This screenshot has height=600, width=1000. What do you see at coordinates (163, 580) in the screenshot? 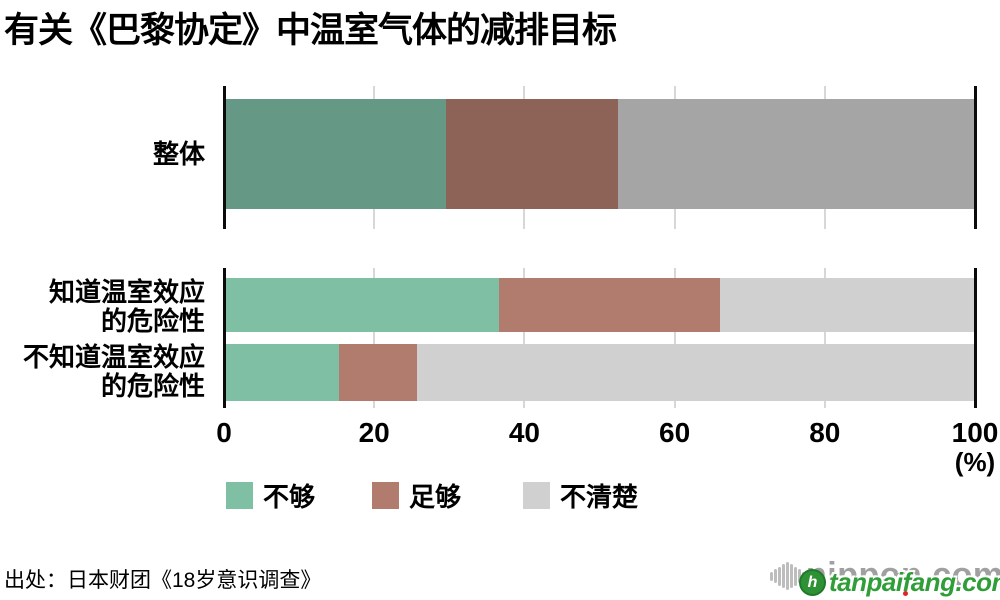
I see `source-note: 出处：日本财团《18岁意识调查》` at bounding box center [163, 580].